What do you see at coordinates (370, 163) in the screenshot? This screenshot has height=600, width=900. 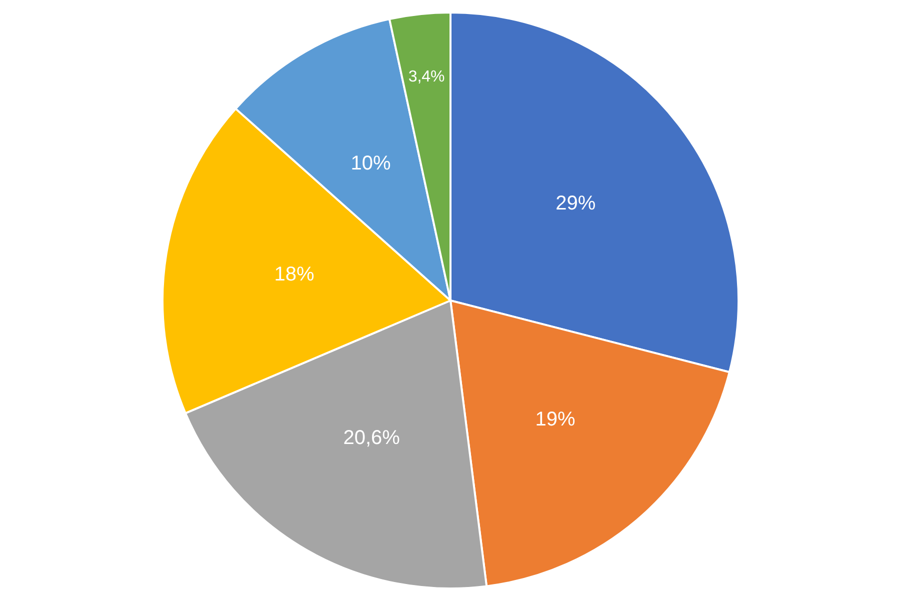 I see `data-label: 10%` at bounding box center [370, 163].